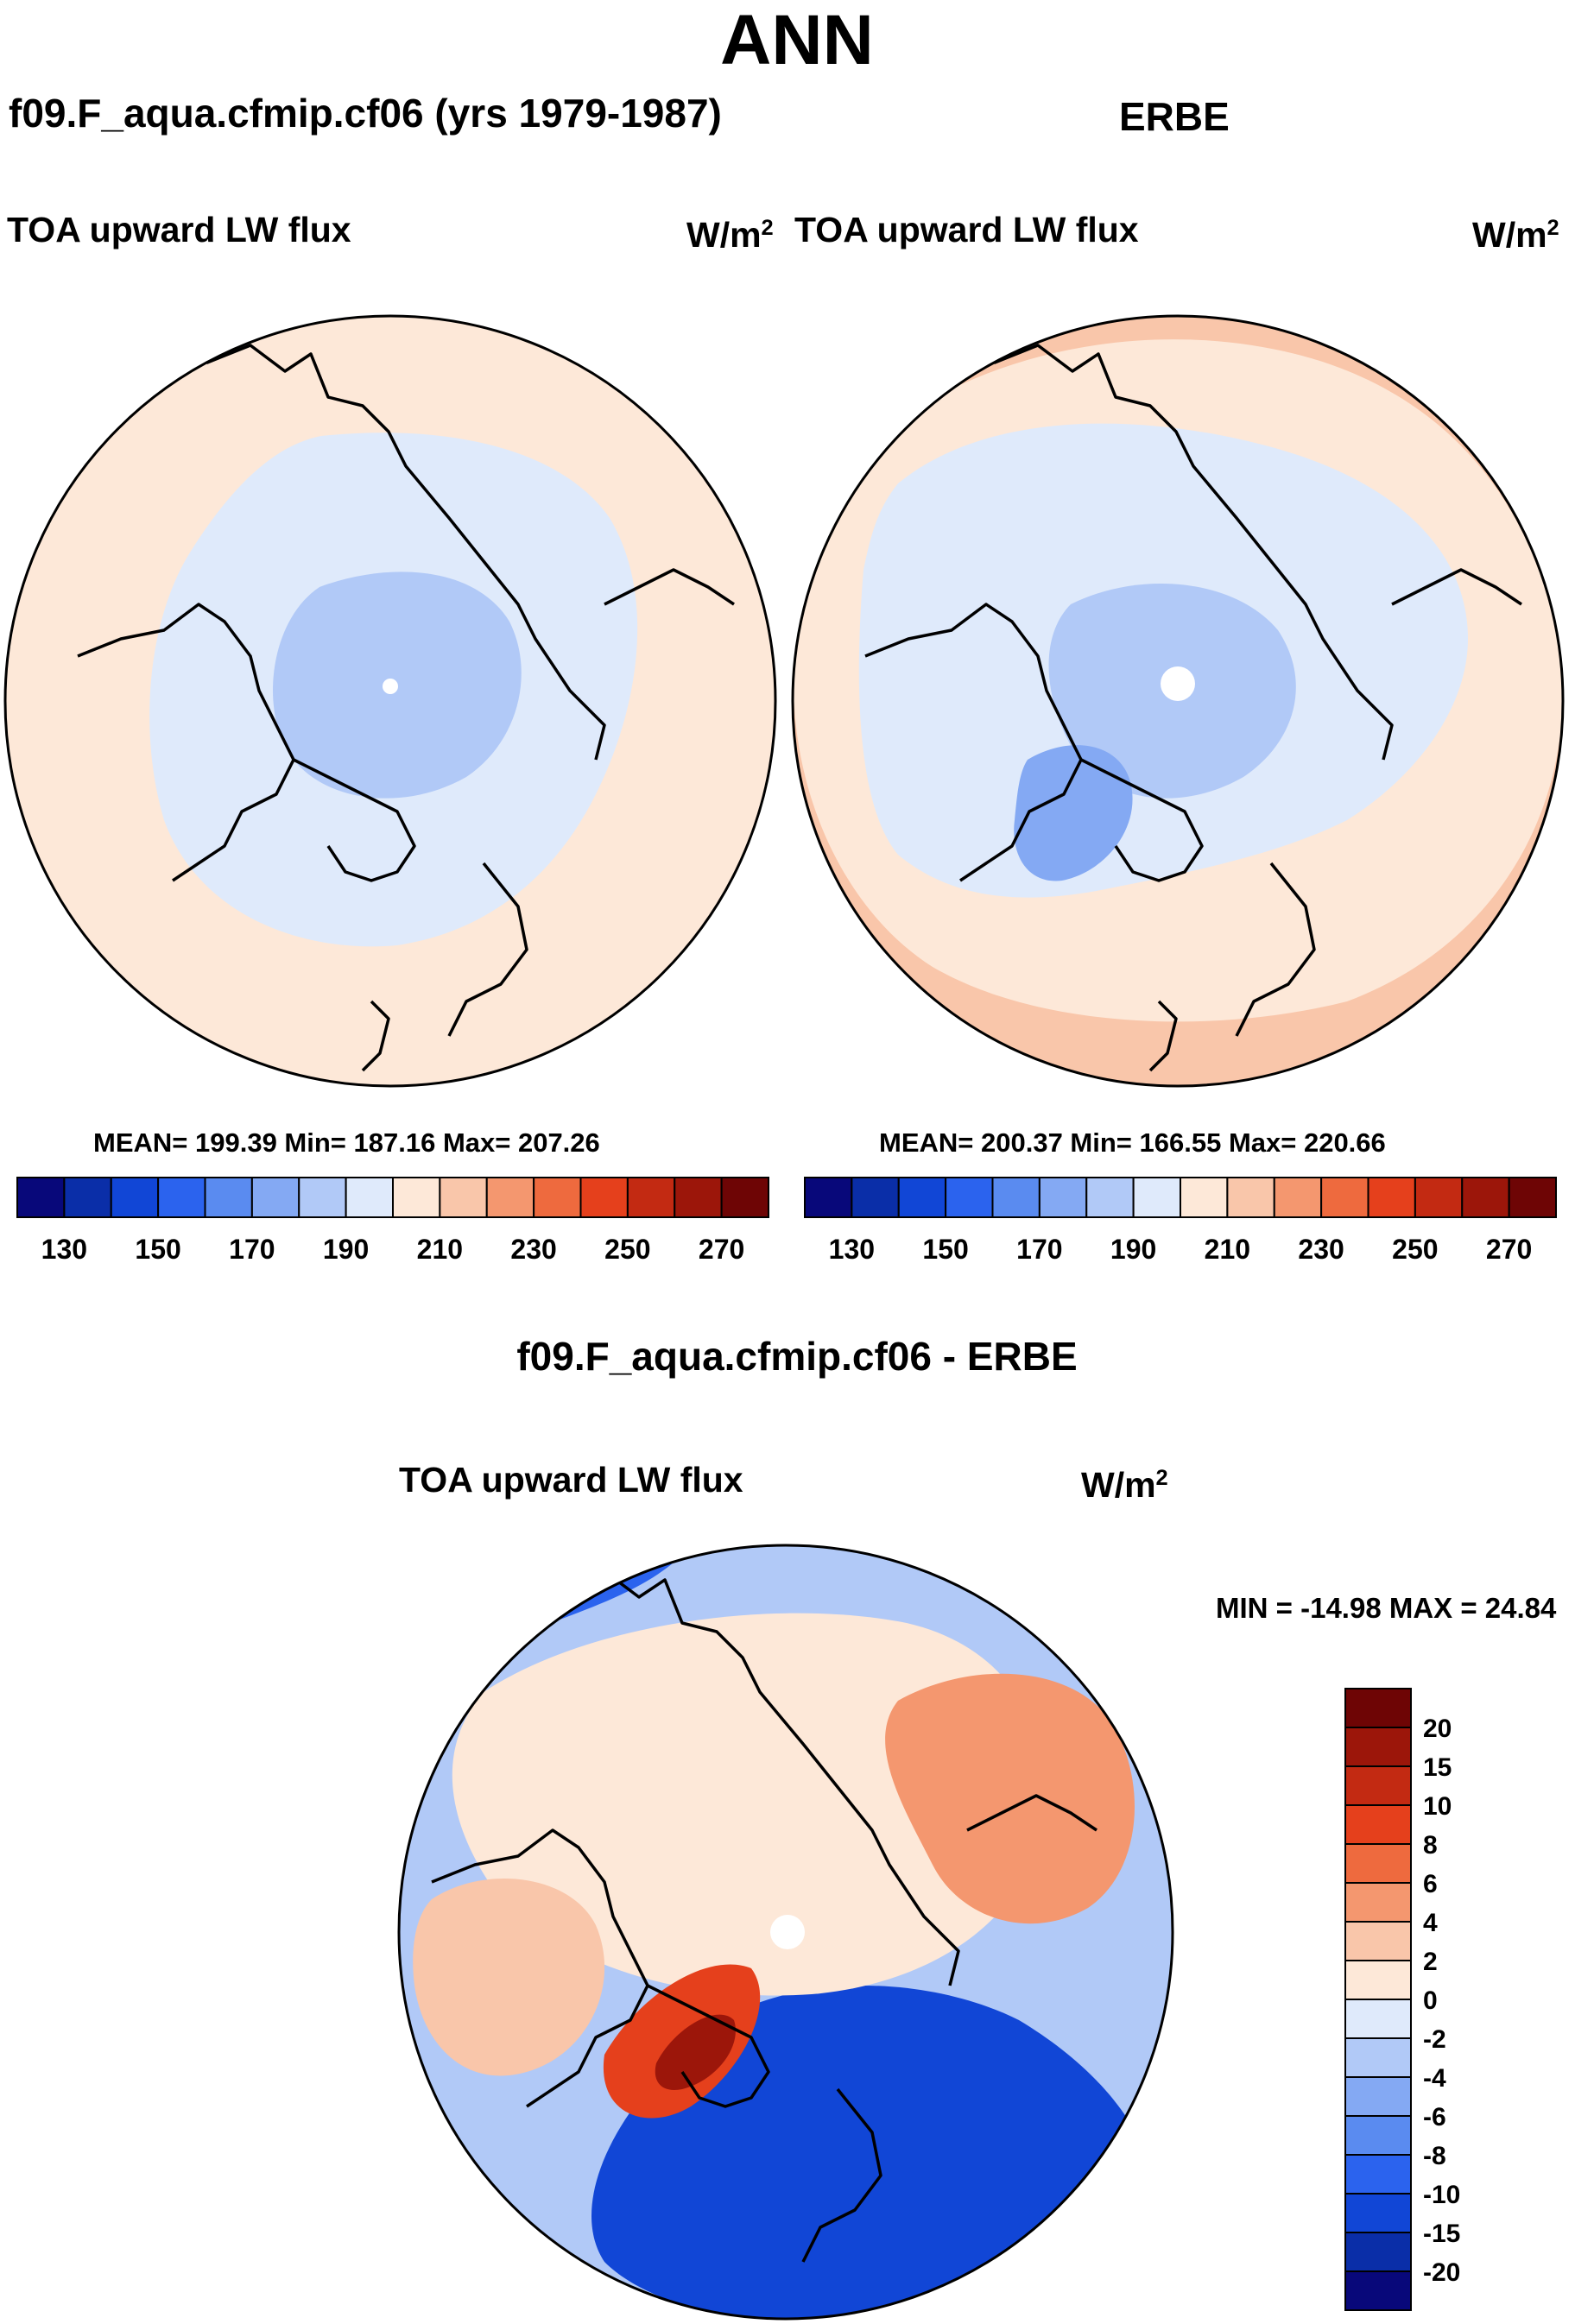  Describe the element at coordinates (1386, 1608) in the screenshot. I see `difference-minmax: MIN = -14.98 MAX = 24.84` at that location.